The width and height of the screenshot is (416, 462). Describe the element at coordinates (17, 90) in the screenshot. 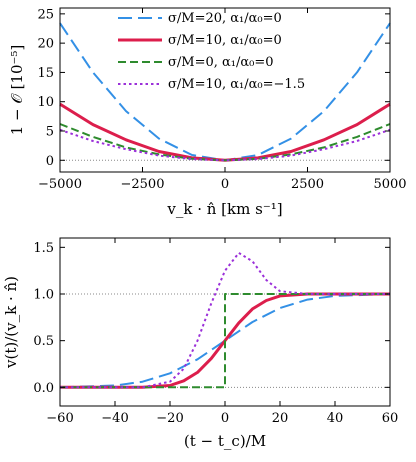

I see `top-y-axis-label: 1 − 𝒪 [10⁻⁵]` at that location.